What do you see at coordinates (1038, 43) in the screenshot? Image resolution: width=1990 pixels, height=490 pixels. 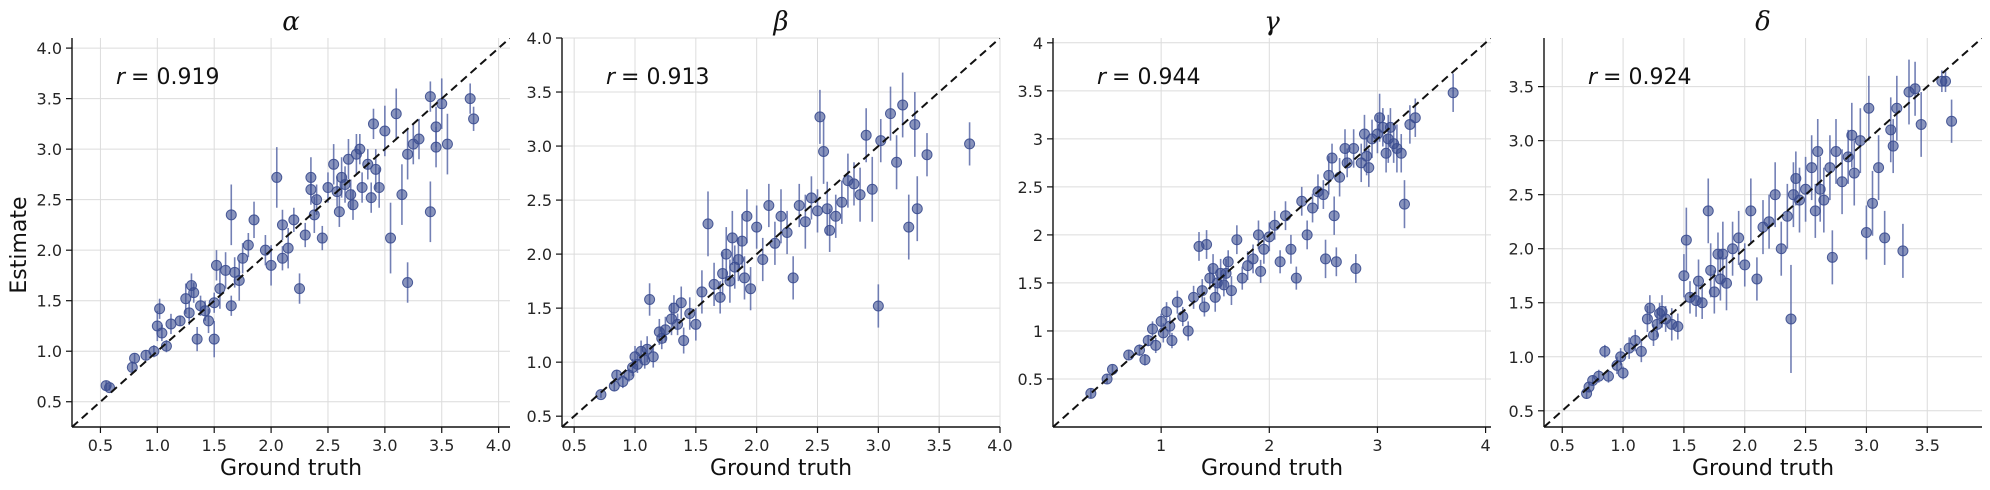 I see `y-tick-label: 4` at bounding box center [1038, 43].